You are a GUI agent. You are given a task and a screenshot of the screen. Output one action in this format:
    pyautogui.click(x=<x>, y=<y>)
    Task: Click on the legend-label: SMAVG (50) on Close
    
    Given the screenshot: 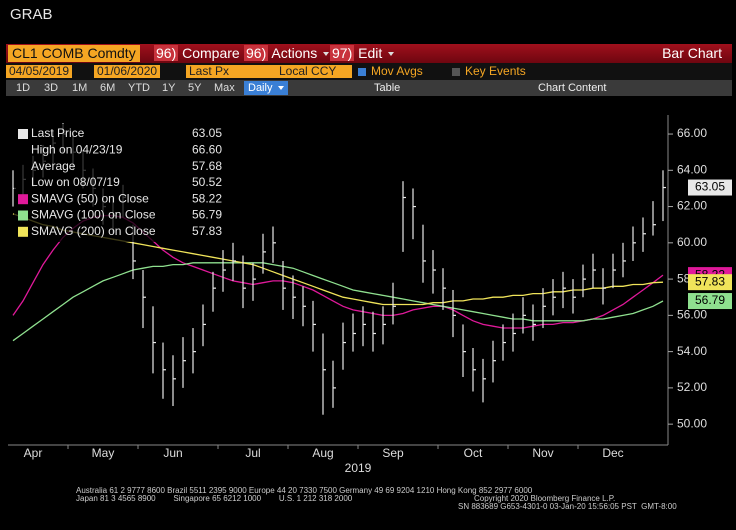 What is the action you would take?
    pyautogui.click(x=90, y=198)
    